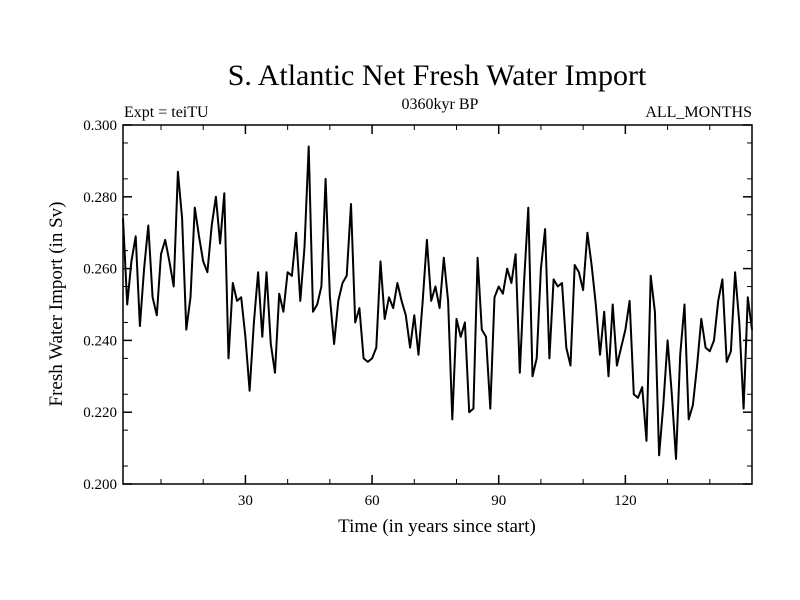 Image resolution: width=800 pixels, height=600 pixels. What do you see at coordinates (56, 304) in the screenshot?
I see `y-axis-label: Fresh Water Import (in Sv)` at bounding box center [56, 304].